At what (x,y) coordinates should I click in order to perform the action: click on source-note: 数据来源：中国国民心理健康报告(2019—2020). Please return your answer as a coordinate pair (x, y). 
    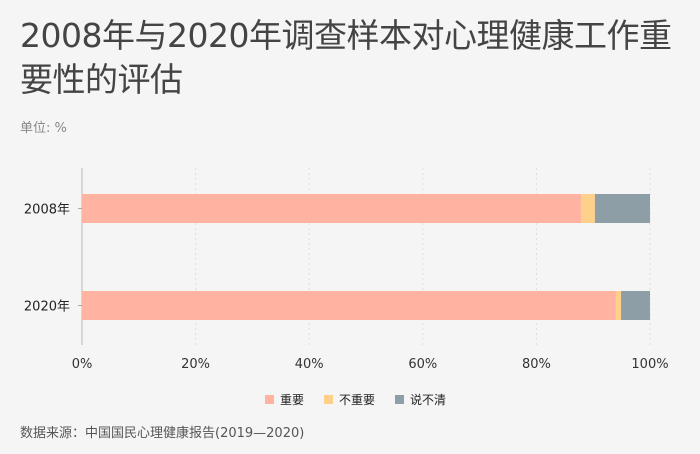
    Looking at the image, I should click on (162, 433).